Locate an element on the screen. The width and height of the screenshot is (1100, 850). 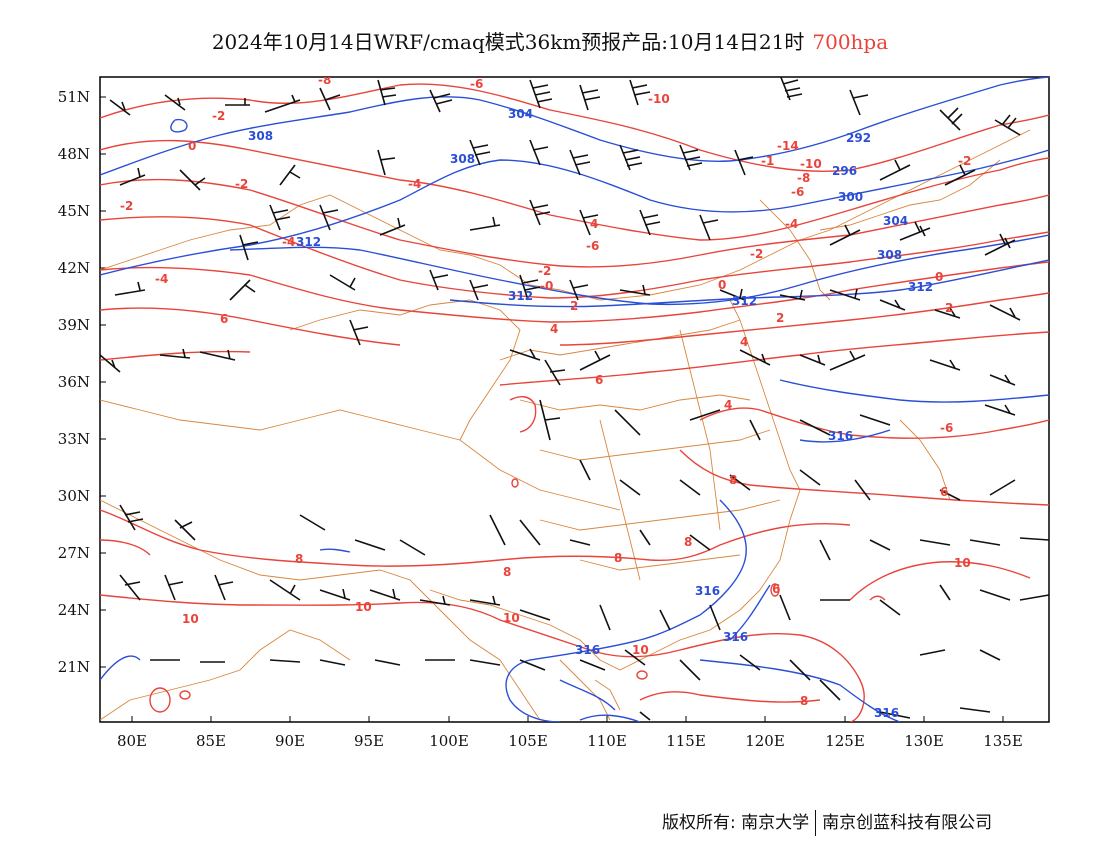
height-label: 300 is located at coordinates (850, 197).